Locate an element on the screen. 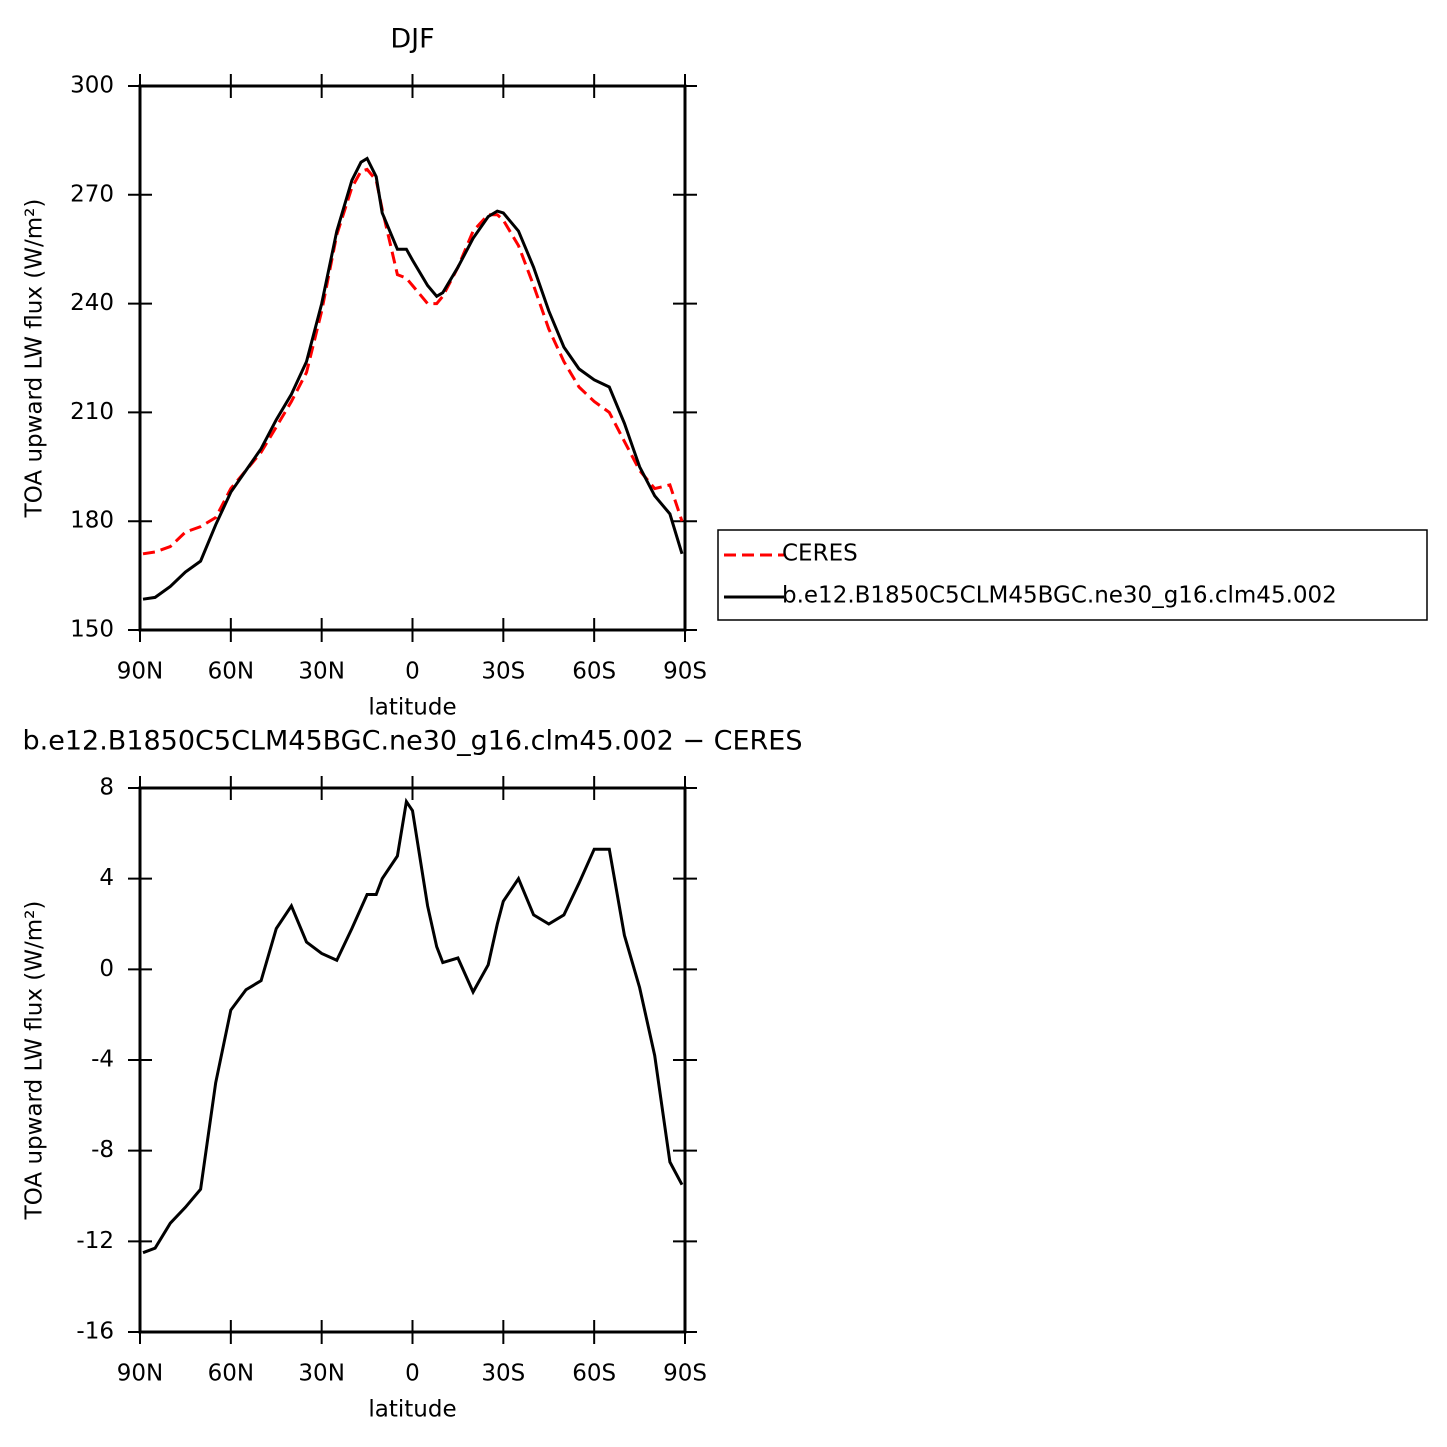  legend-label: CERES is located at coordinates (820, 554).